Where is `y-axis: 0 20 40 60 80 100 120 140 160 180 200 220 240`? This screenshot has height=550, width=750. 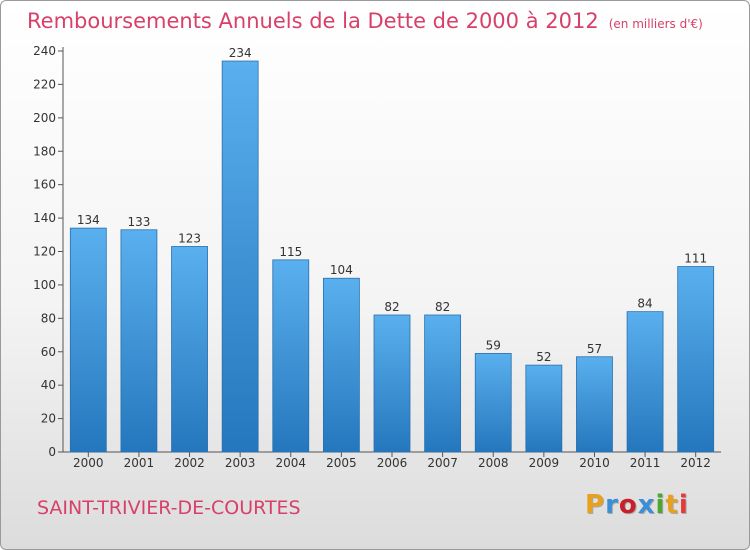 y-axis: 0 20 40 60 80 100 120 140 160 180 200 220 240 is located at coordinates (48, 251).